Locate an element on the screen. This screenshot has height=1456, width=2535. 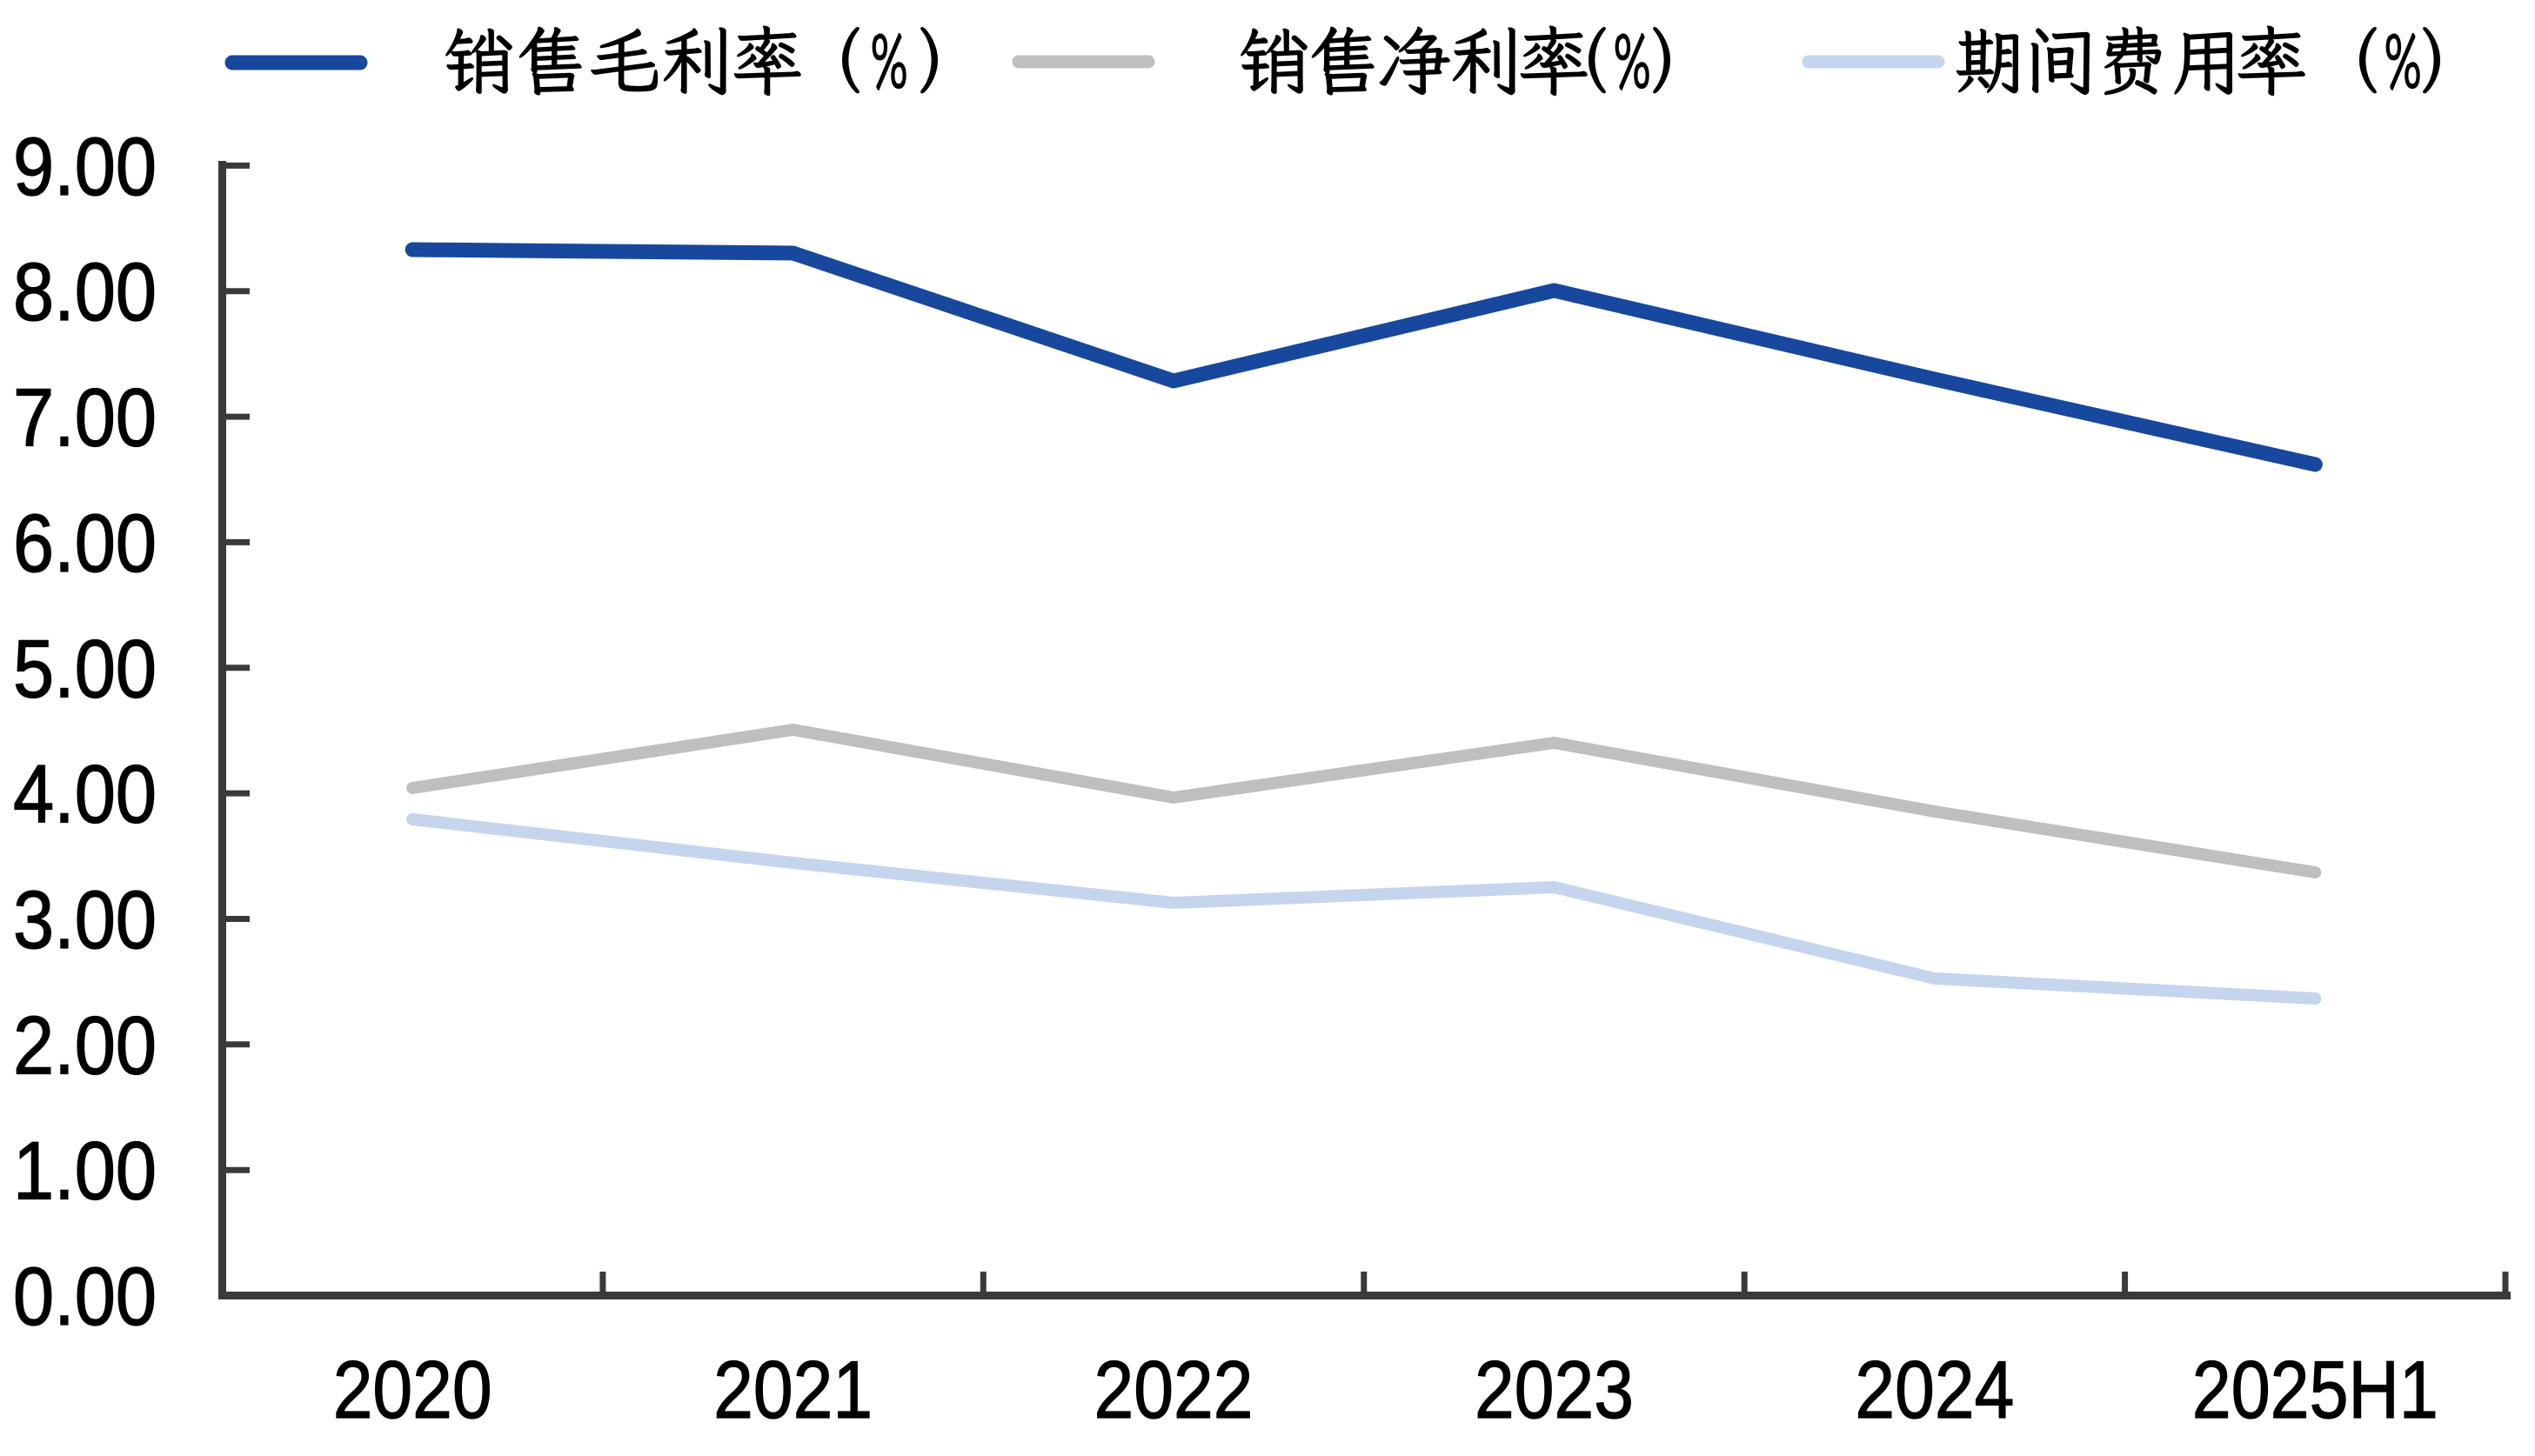
svg-text: 4.00 is located at coordinates (85, 795).